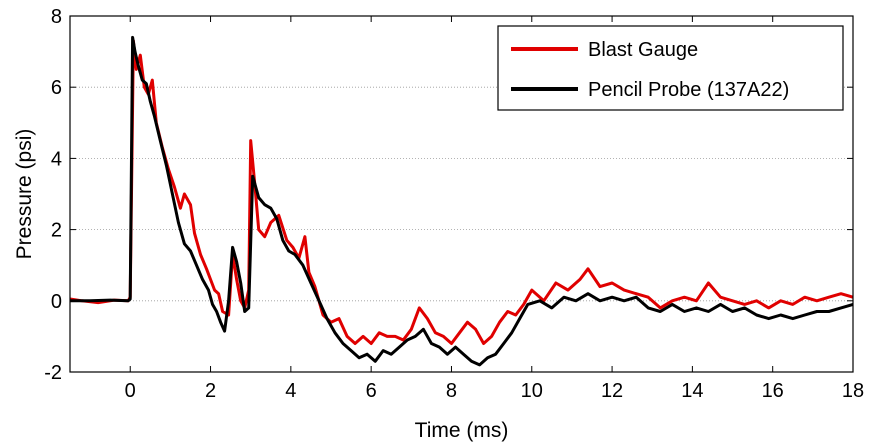 This screenshot has width=882, height=442. Describe the element at coordinates (56, 302) in the screenshot. I see `y-tick-label: 0` at that location.